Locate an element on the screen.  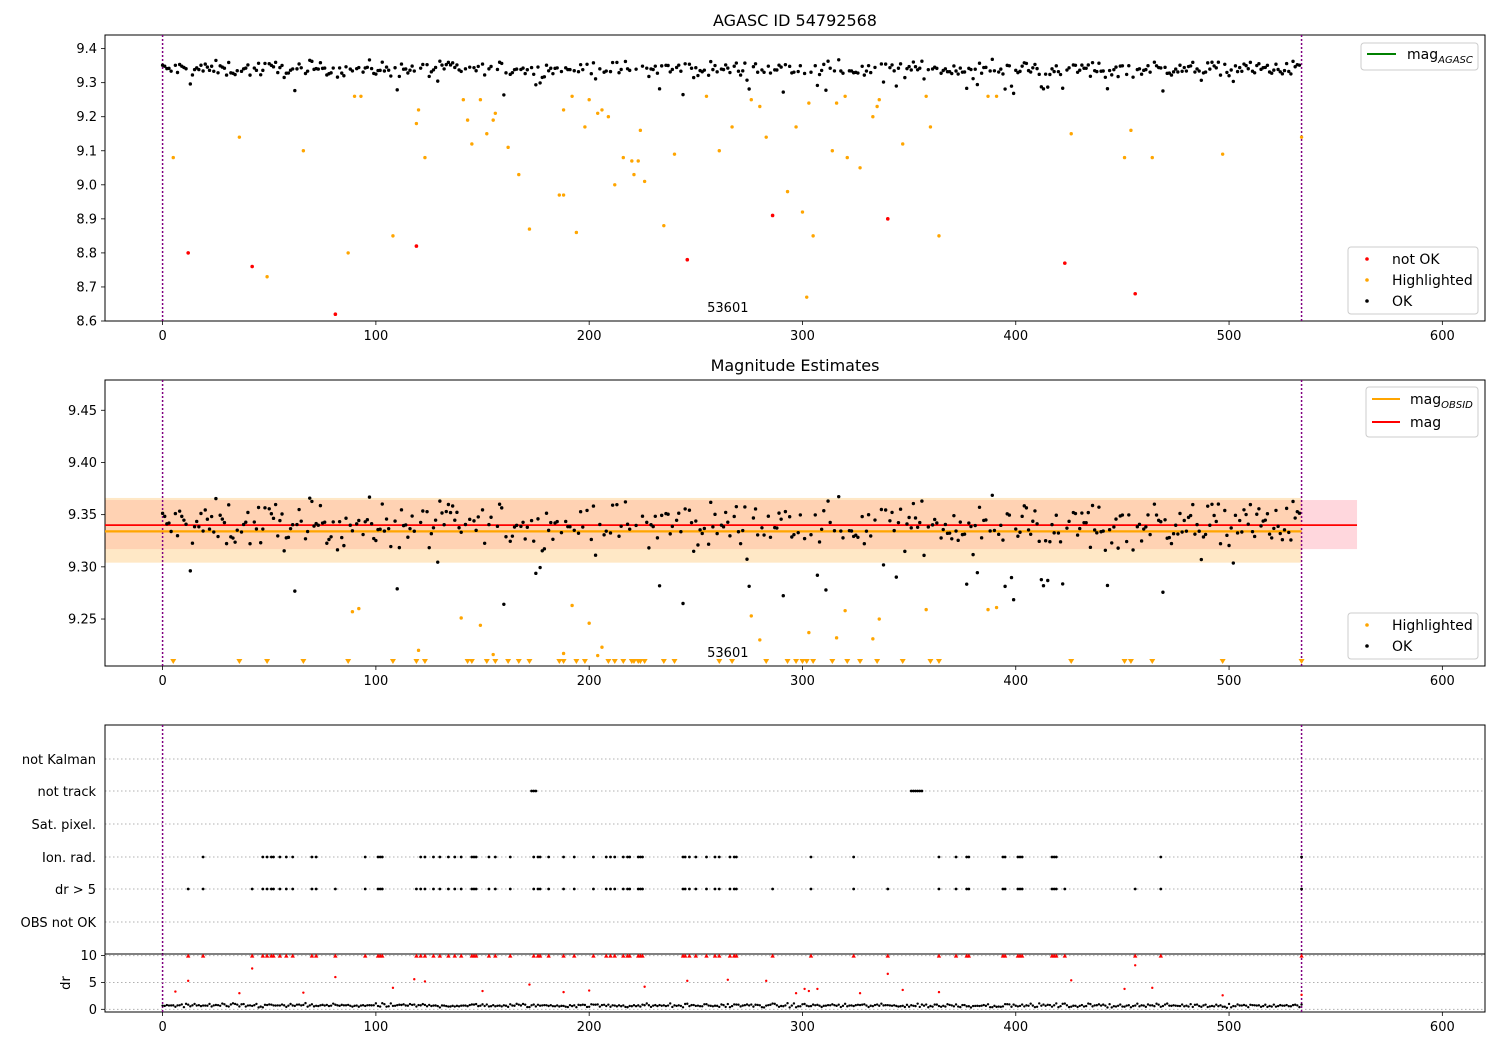
flag-category-label: not track is located at coordinates (66, 792).